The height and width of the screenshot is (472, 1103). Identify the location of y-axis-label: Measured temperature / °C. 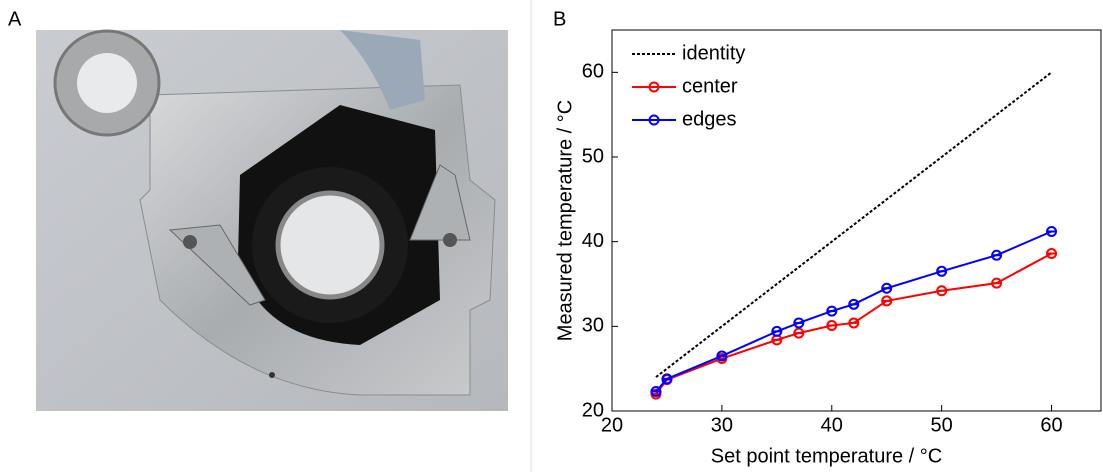
(565, 220).